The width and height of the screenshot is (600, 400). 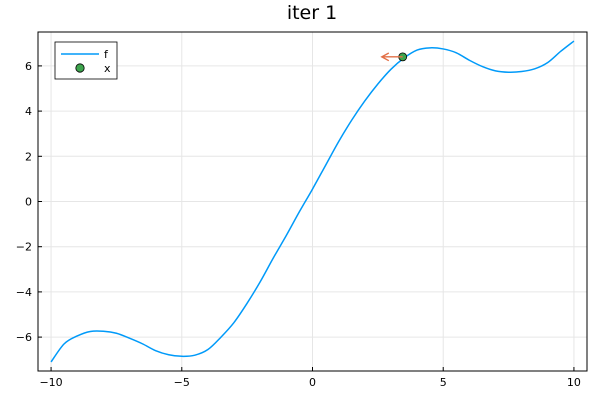 What do you see at coordinates (28, 66) in the screenshot?
I see `y-tick-label: 6` at bounding box center [28, 66].